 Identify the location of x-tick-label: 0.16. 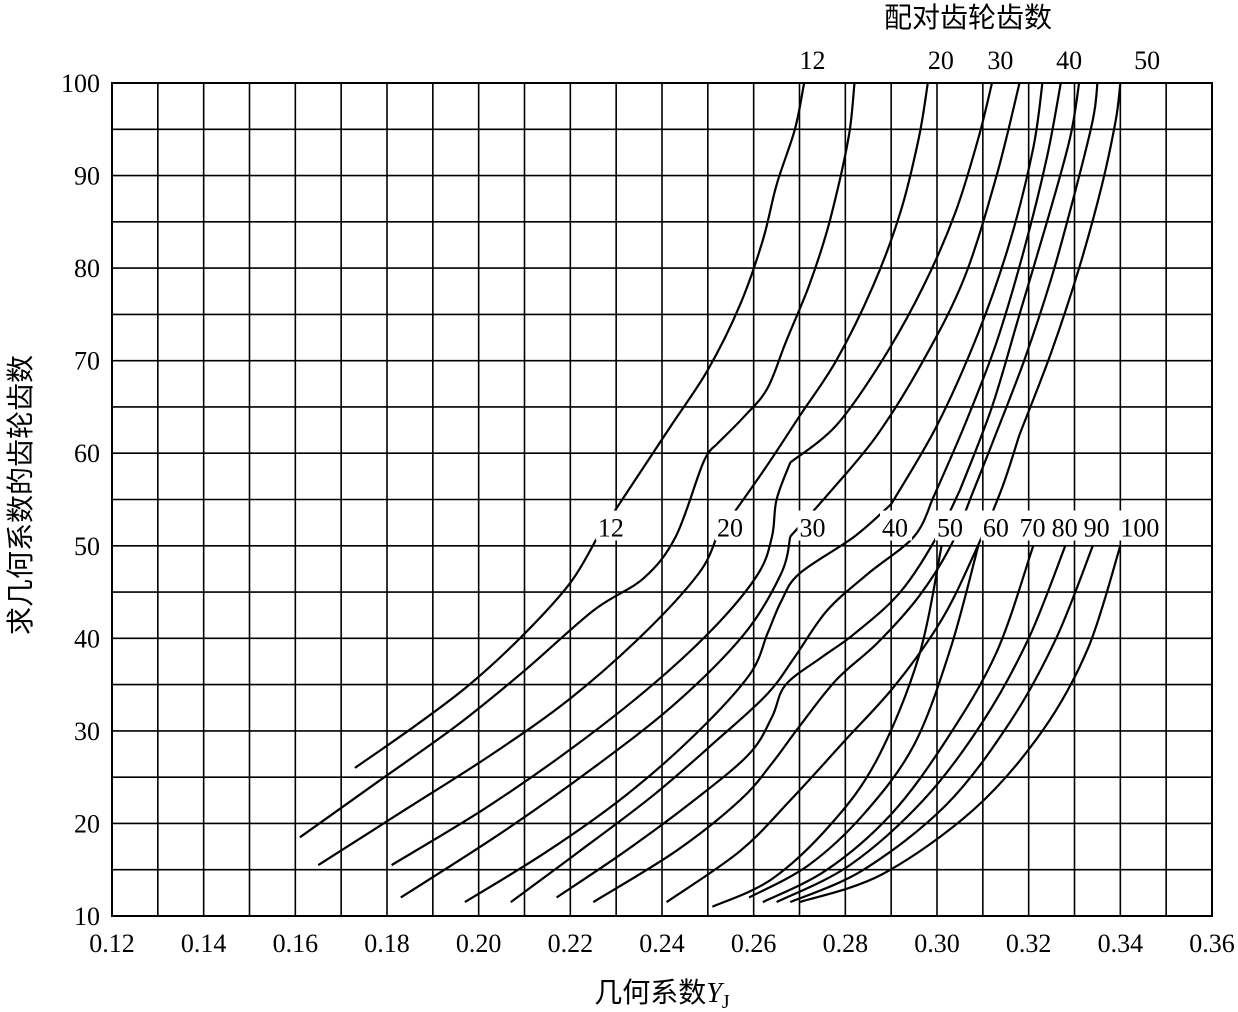
(296, 943).